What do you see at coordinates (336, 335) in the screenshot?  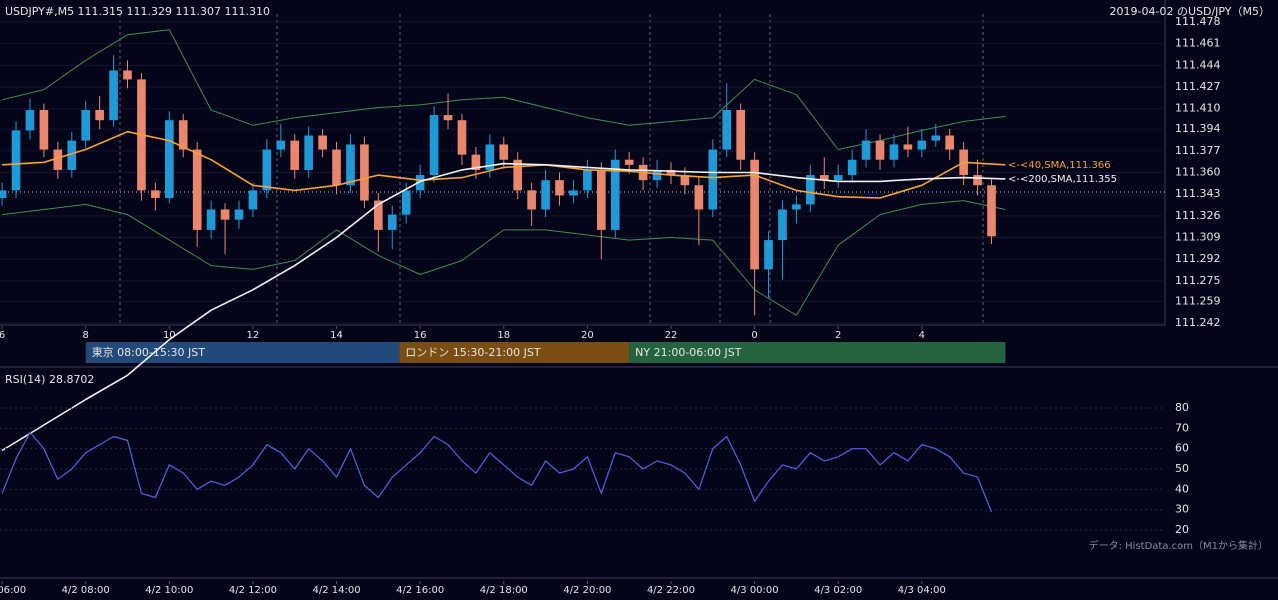 I see `x-tick-label: 14` at bounding box center [336, 335].